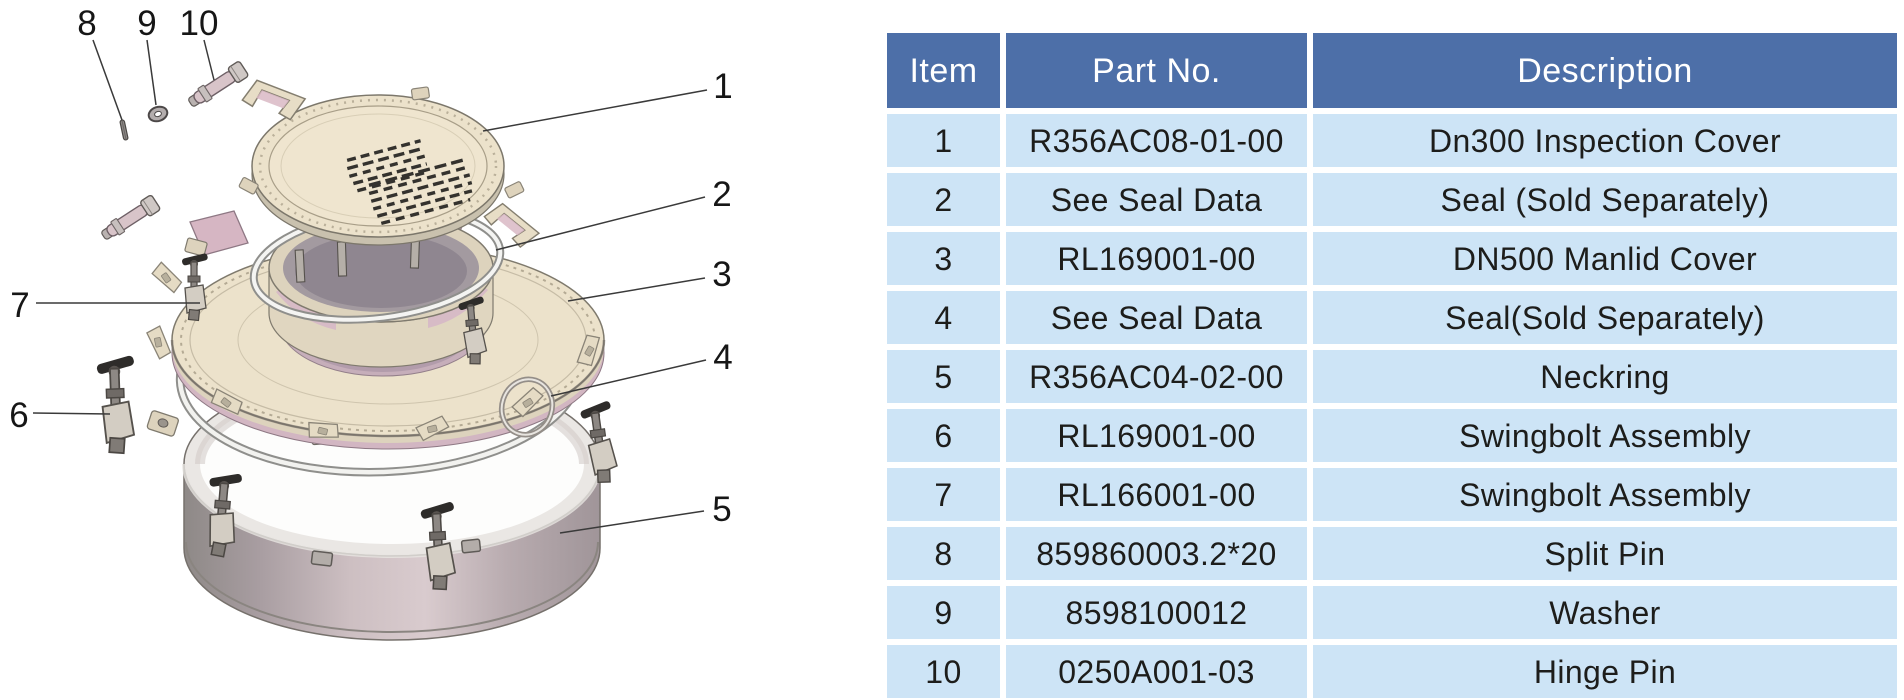  What do you see at coordinates (1156, 258) in the screenshot?
I see `row-3-part-no: RL169001-00` at bounding box center [1156, 258].